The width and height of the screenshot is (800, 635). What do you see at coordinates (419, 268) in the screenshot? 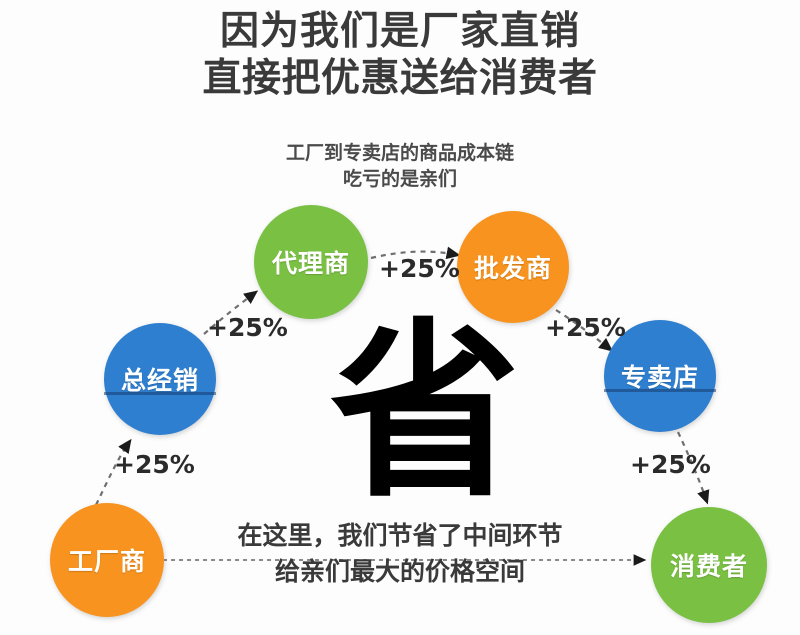
I see `percent-label-agent-to-wholesale: +25%` at bounding box center [419, 268].